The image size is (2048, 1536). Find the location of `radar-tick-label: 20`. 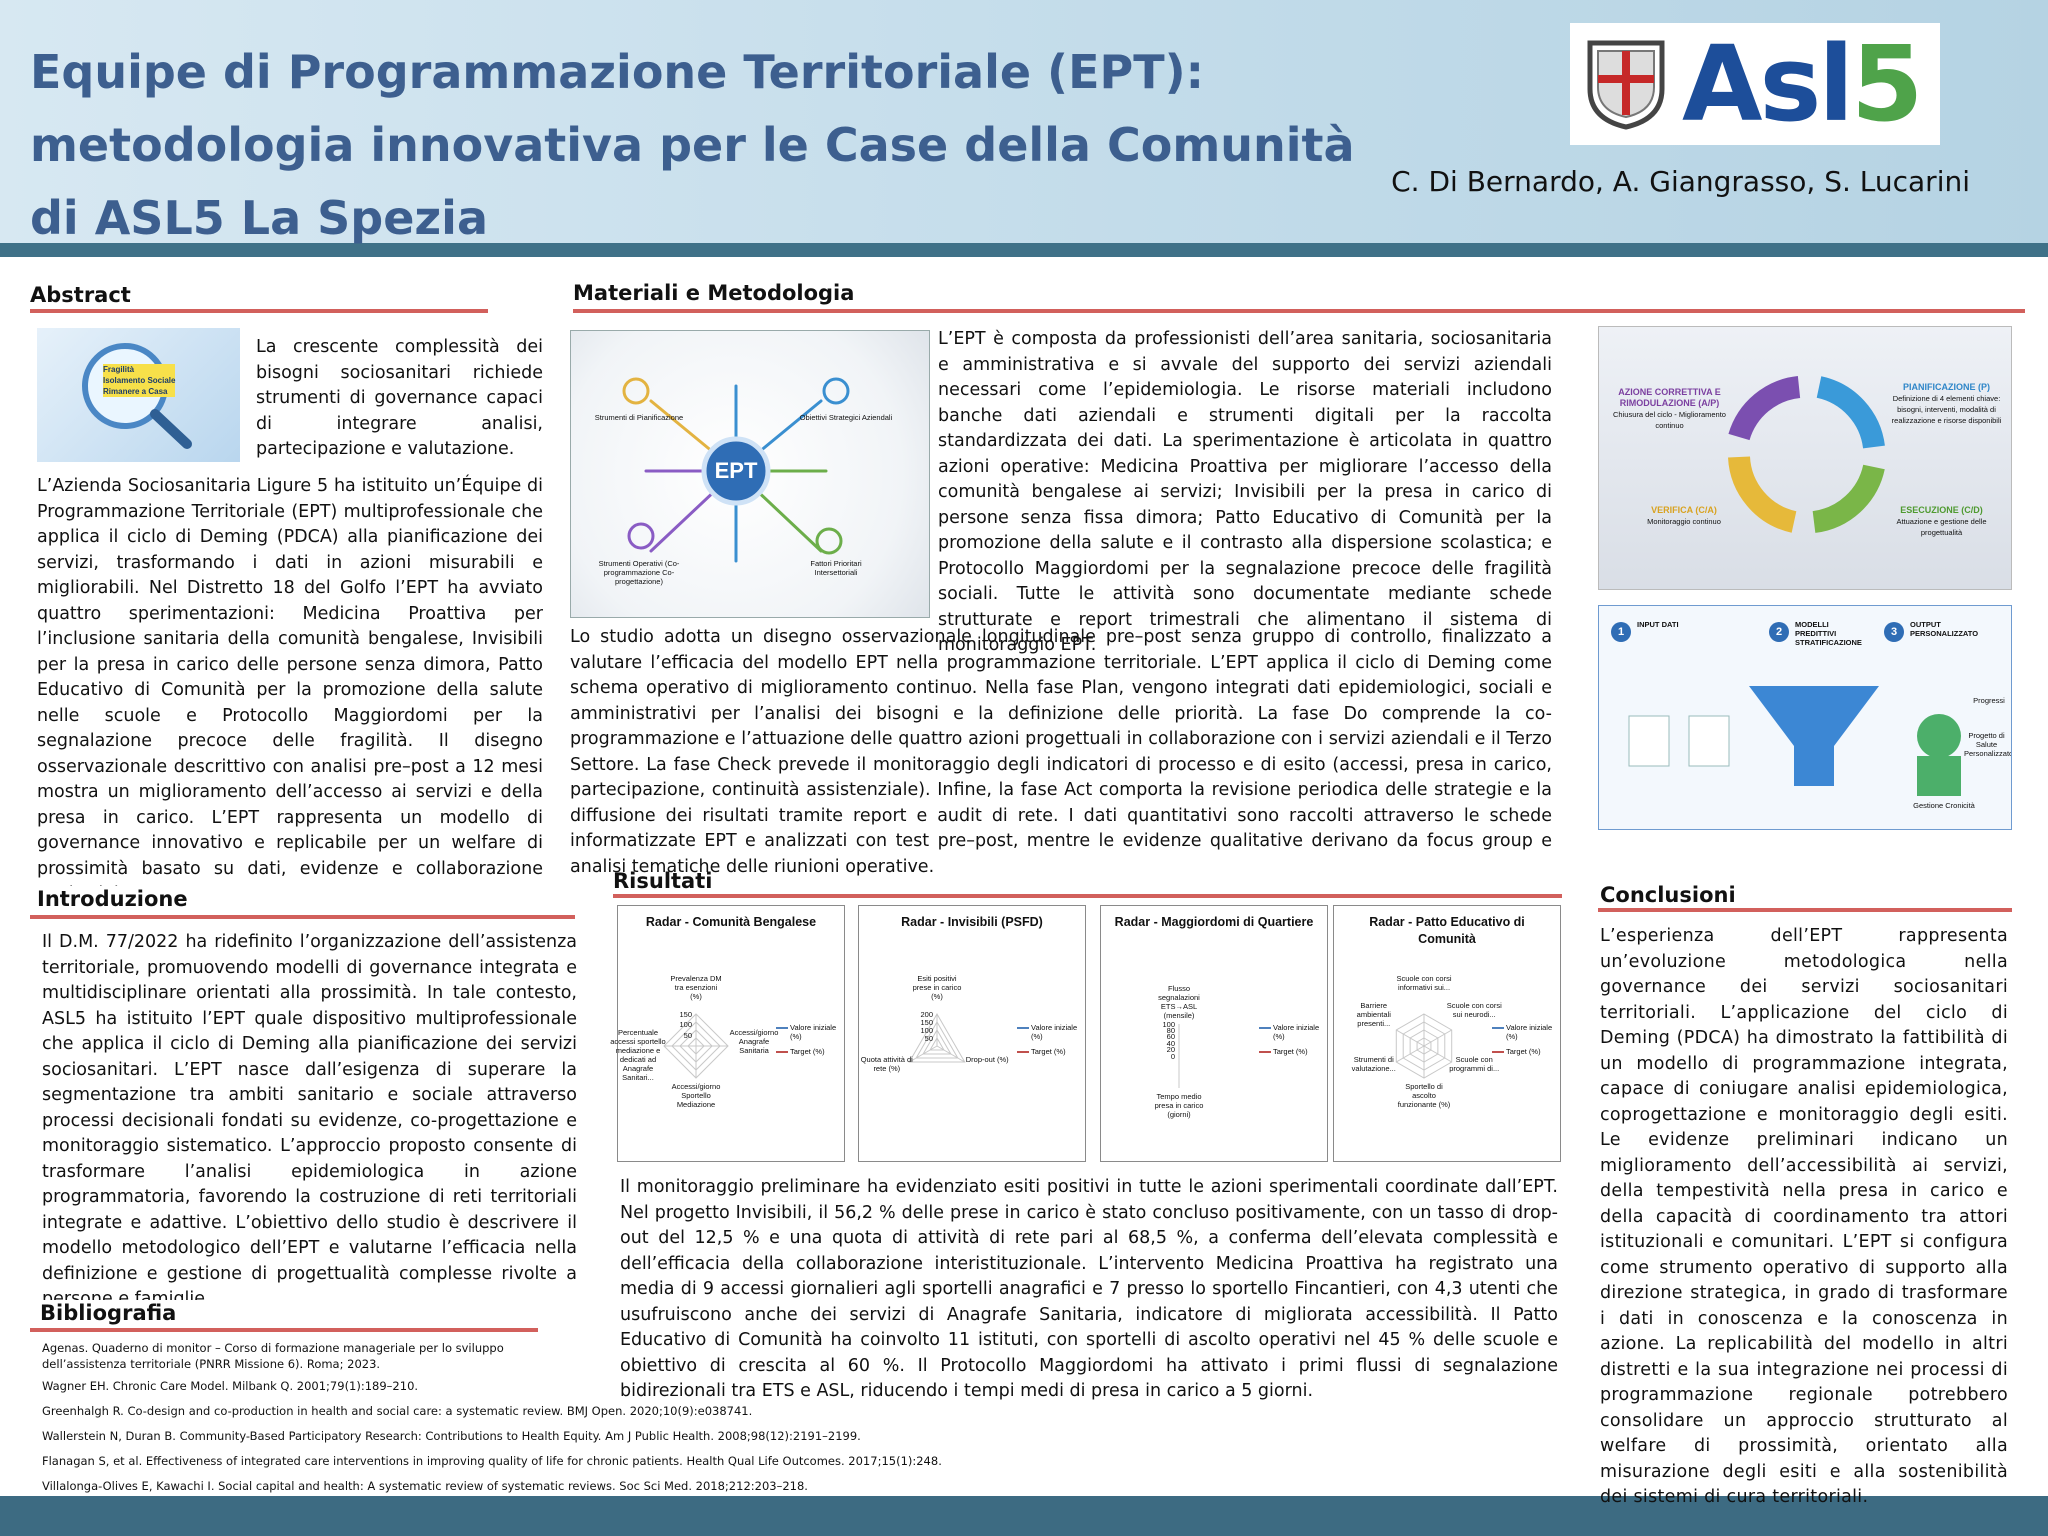

radar-tick-label: 20 is located at coordinates (1170, 1050).